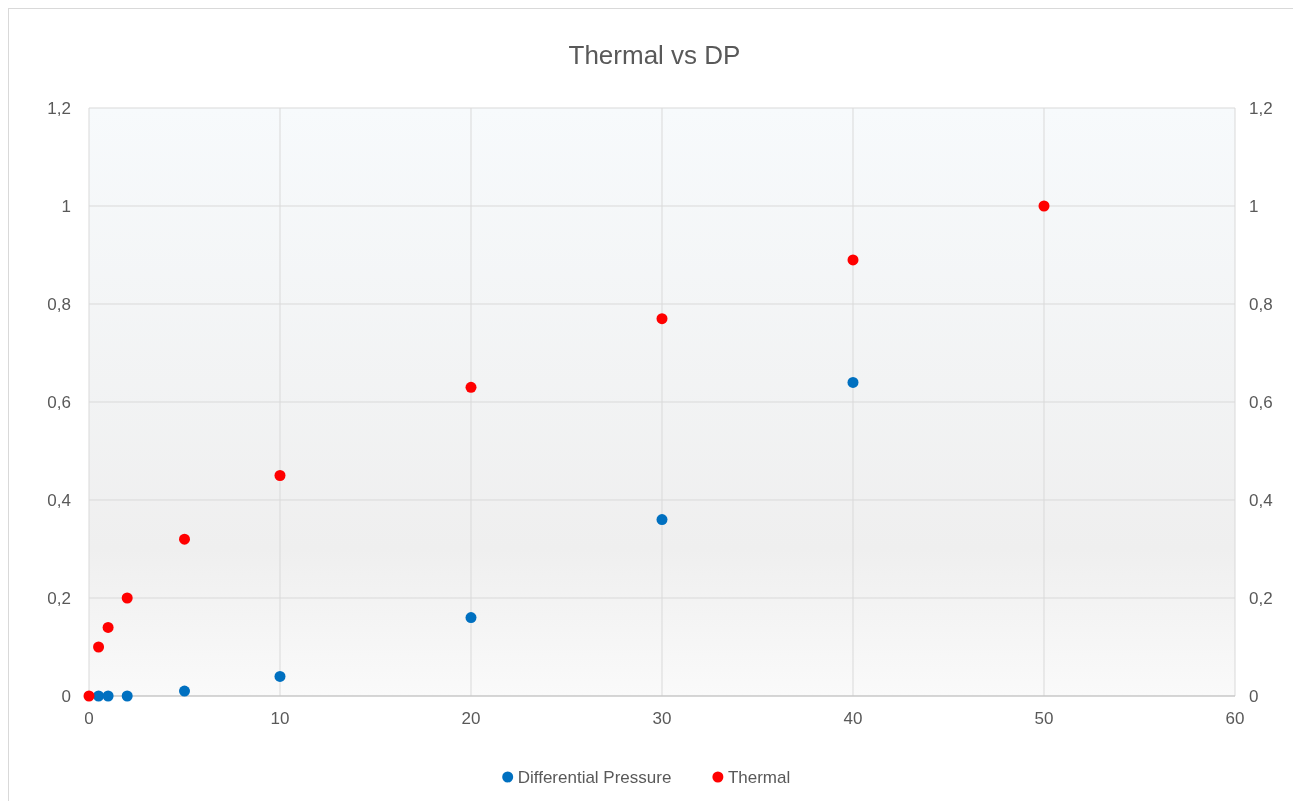 This screenshot has height=801, width=1293. What do you see at coordinates (654, 55) in the screenshot?
I see `chart-title: Thermal vs DP` at bounding box center [654, 55].